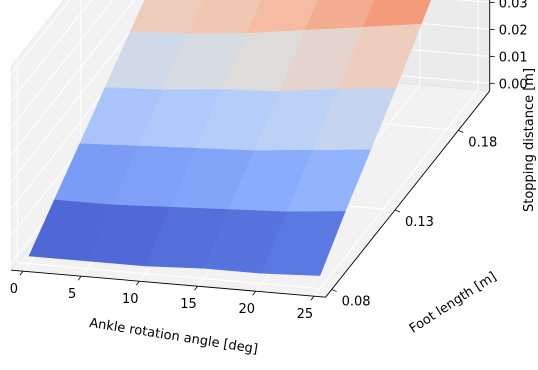 The height and width of the screenshot is (370, 538). What do you see at coordinates (419, 222) in the screenshot?
I see `y-tick-label: 0.13` at bounding box center [419, 222].